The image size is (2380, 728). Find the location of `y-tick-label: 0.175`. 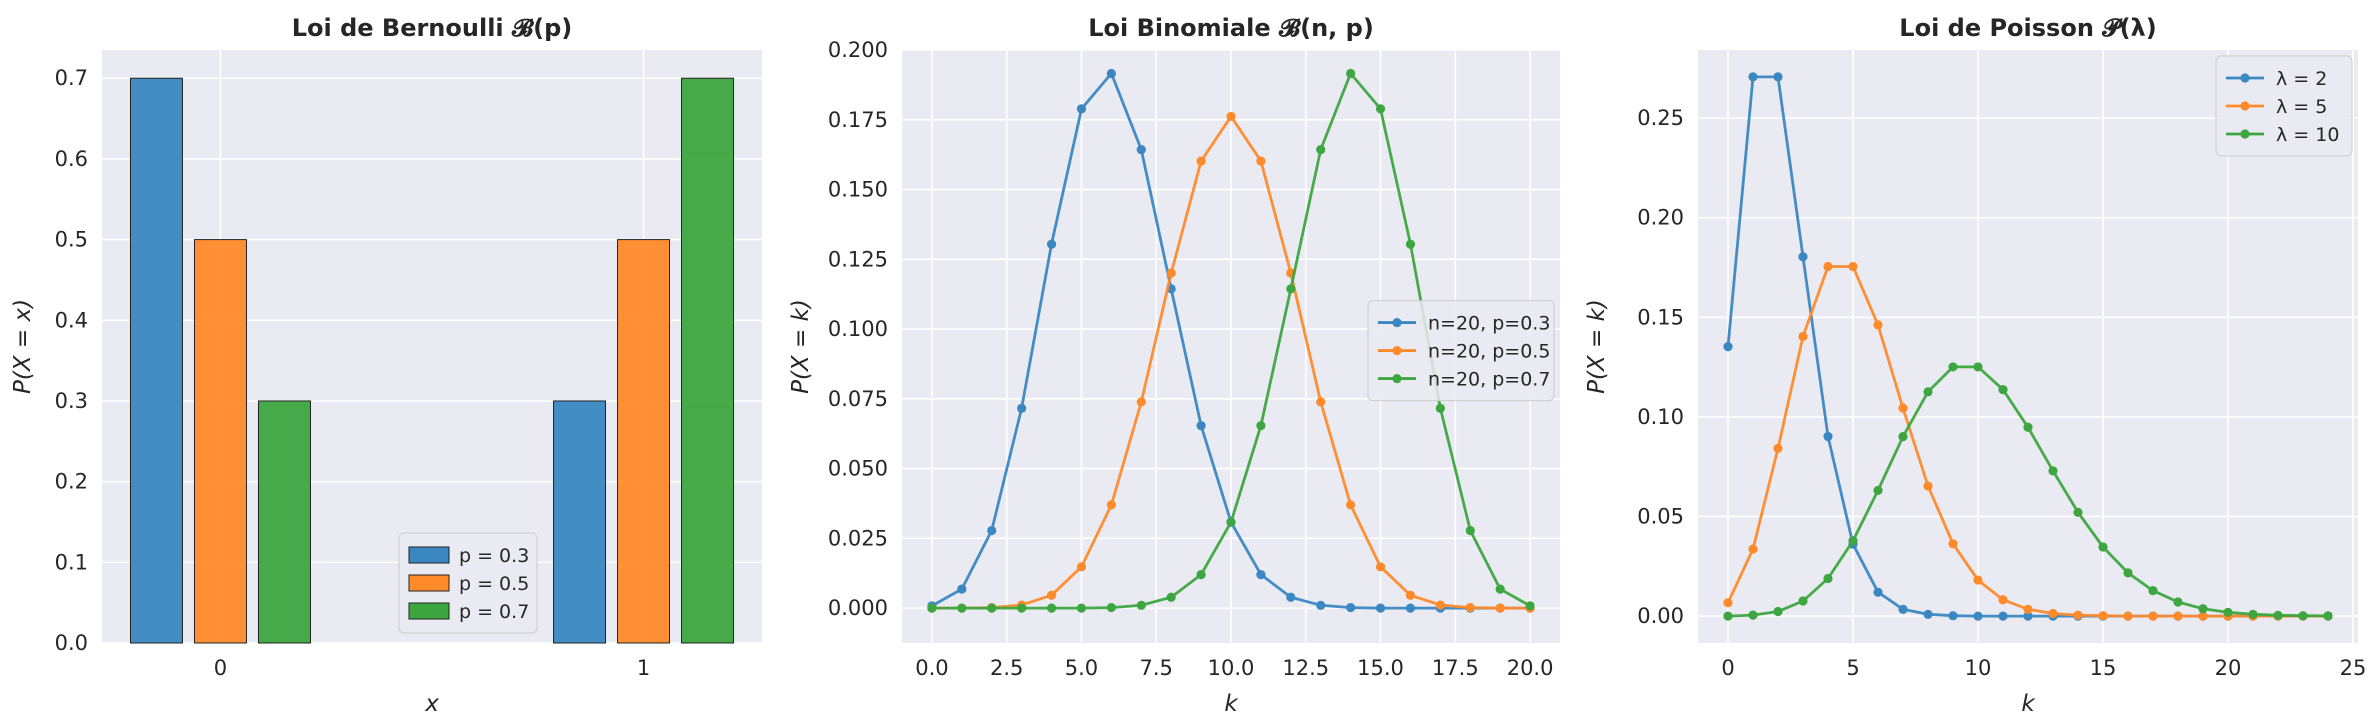

y-tick-label: 0.175 is located at coordinates (858, 120).